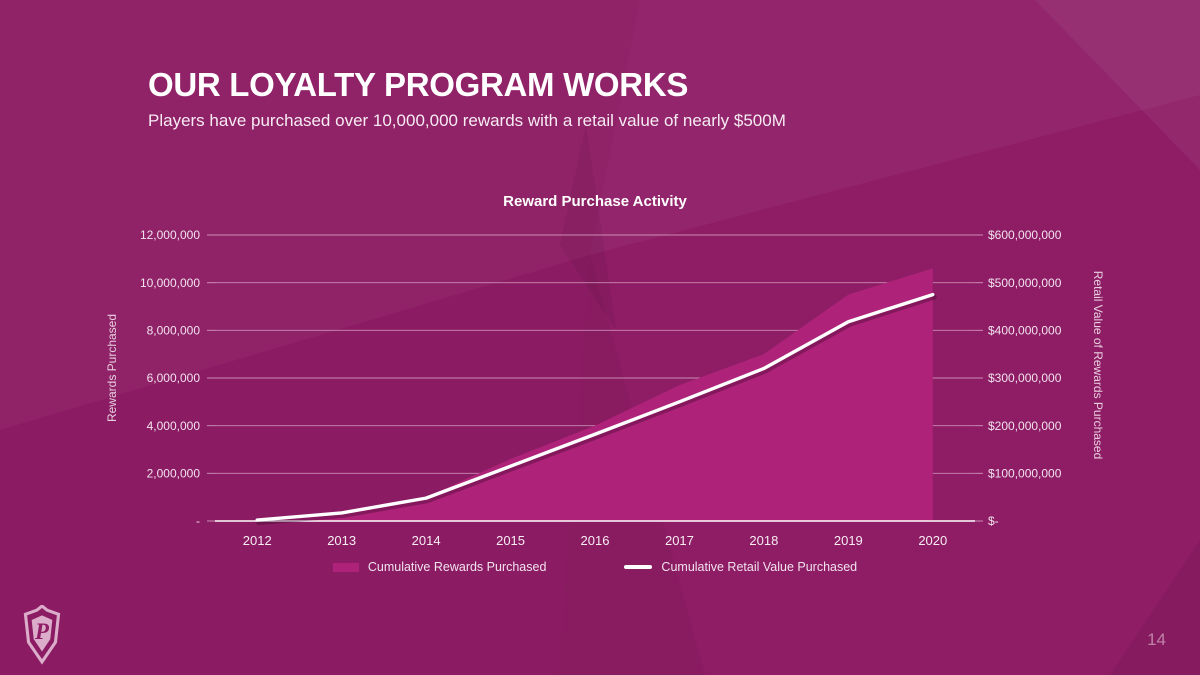  I want to click on left-axis-tick-label: -, so click(198, 521).